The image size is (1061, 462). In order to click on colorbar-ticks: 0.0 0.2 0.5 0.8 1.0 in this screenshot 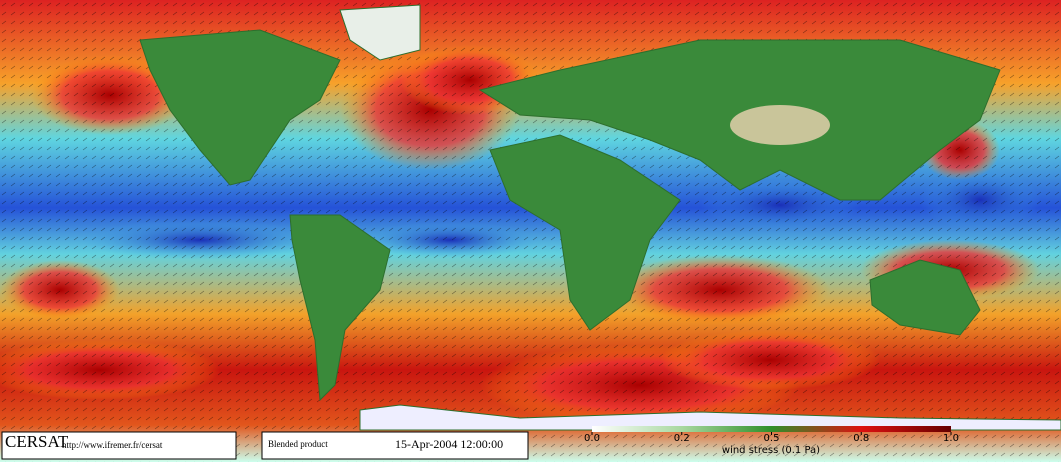, I will do `click(771, 438)`.